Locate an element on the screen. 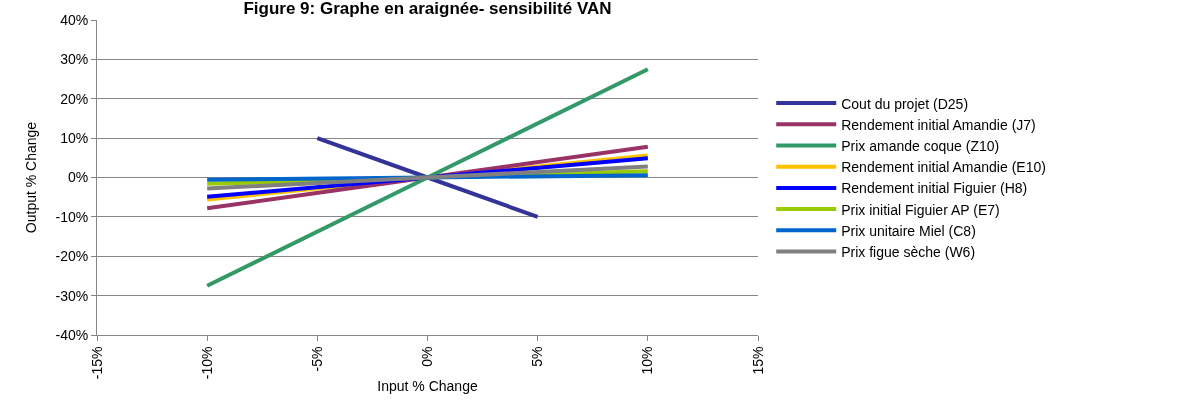  y-tick-label: 0% is located at coordinates (78, 177).